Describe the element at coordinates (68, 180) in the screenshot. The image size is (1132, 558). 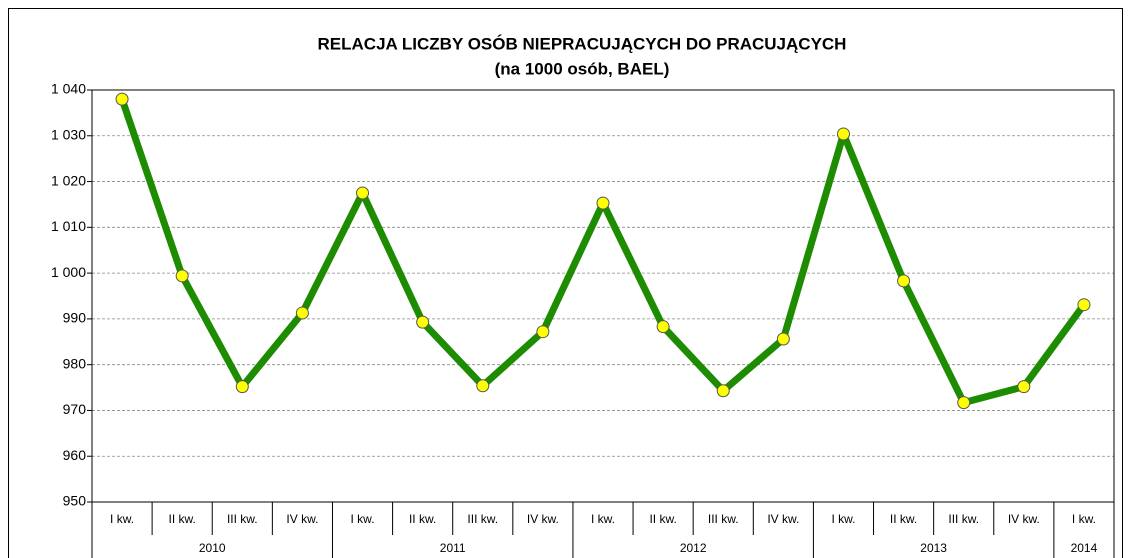
I see `y-tick-label: 1 020` at that location.